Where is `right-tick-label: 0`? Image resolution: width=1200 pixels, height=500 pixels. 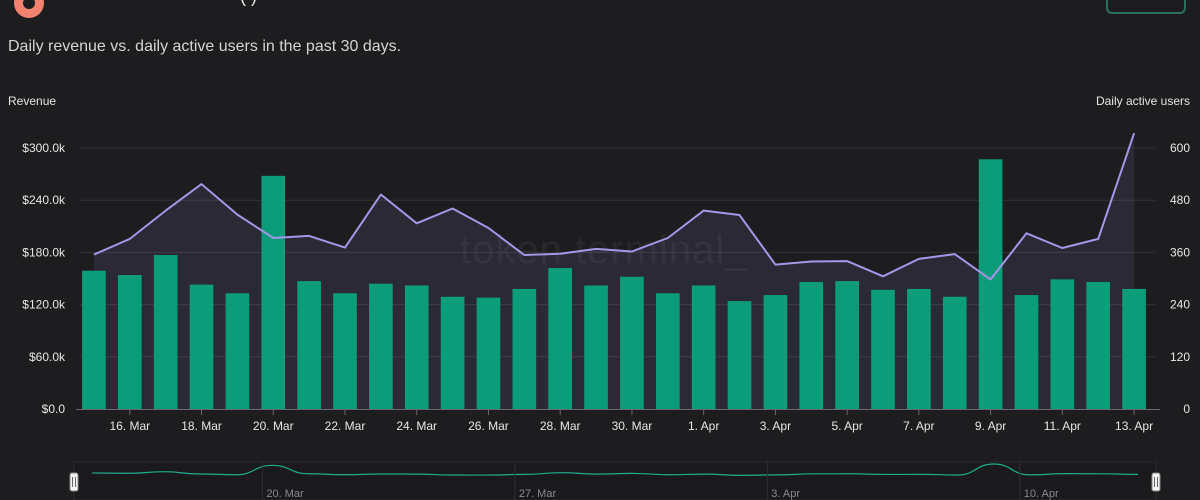 right-tick-label: 0 is located at coordinates (1186, 409).